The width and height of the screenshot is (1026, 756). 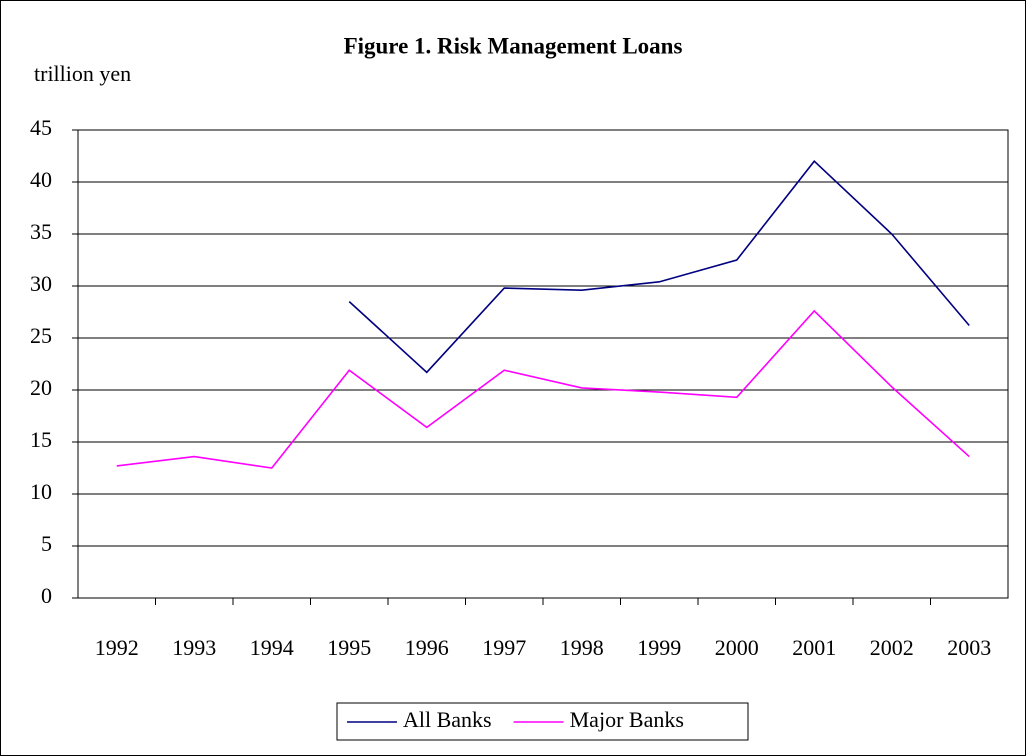 What do you see at coordinates (41, 439) in the screenshot?
I see `y-tick-label: 15` at bounding box center [41, 439].